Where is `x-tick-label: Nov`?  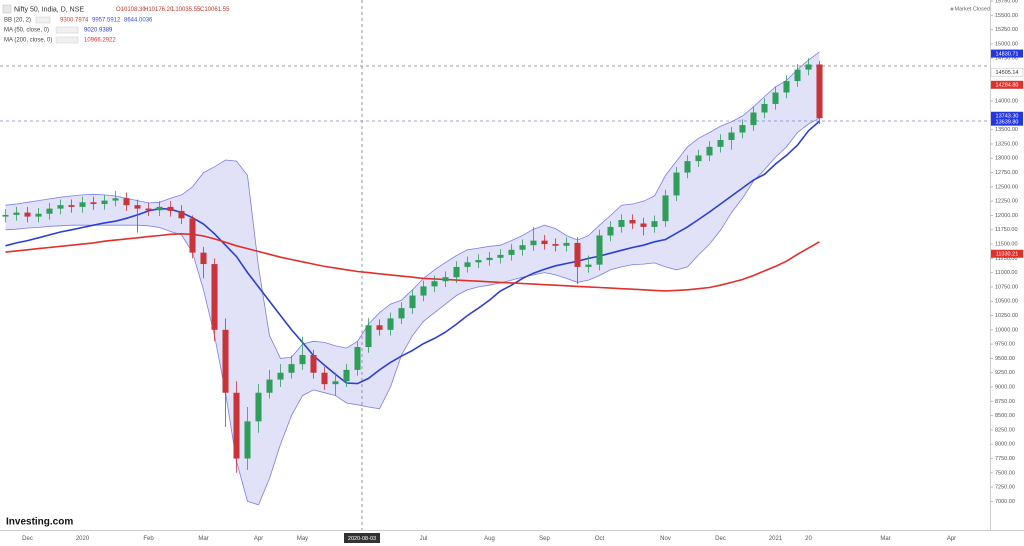
x-tick-label: Nov is located at coordinates (665, 539).